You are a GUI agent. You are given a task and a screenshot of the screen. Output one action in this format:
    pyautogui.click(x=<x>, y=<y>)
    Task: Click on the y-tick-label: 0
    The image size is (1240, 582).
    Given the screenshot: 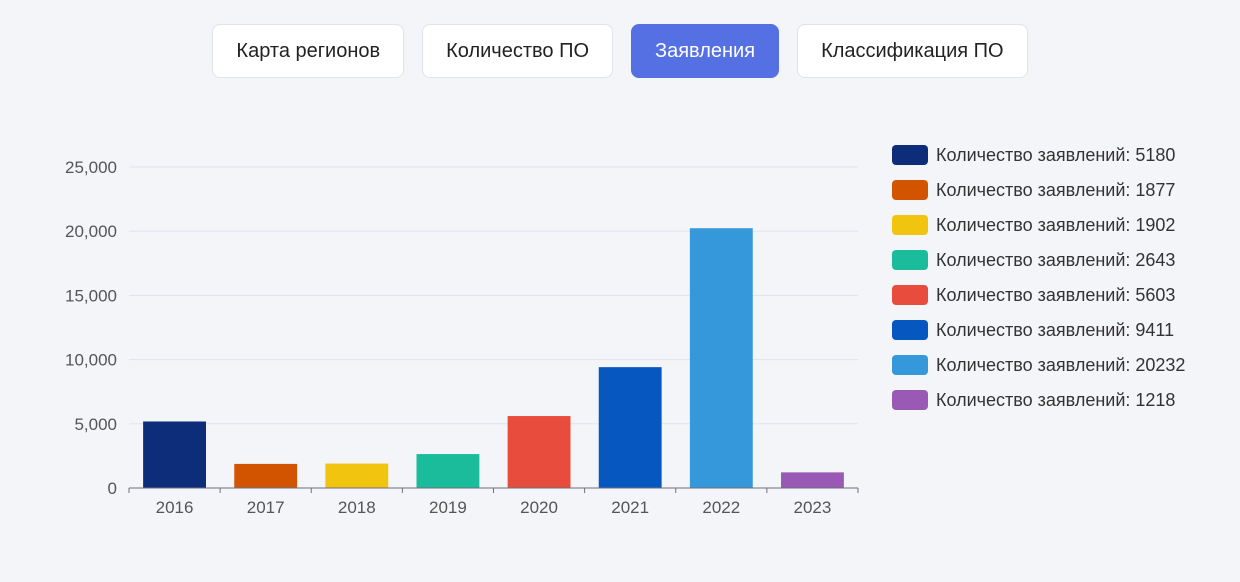 What is the action you would take?
    pyautogui.click(x=112, y=488)
    